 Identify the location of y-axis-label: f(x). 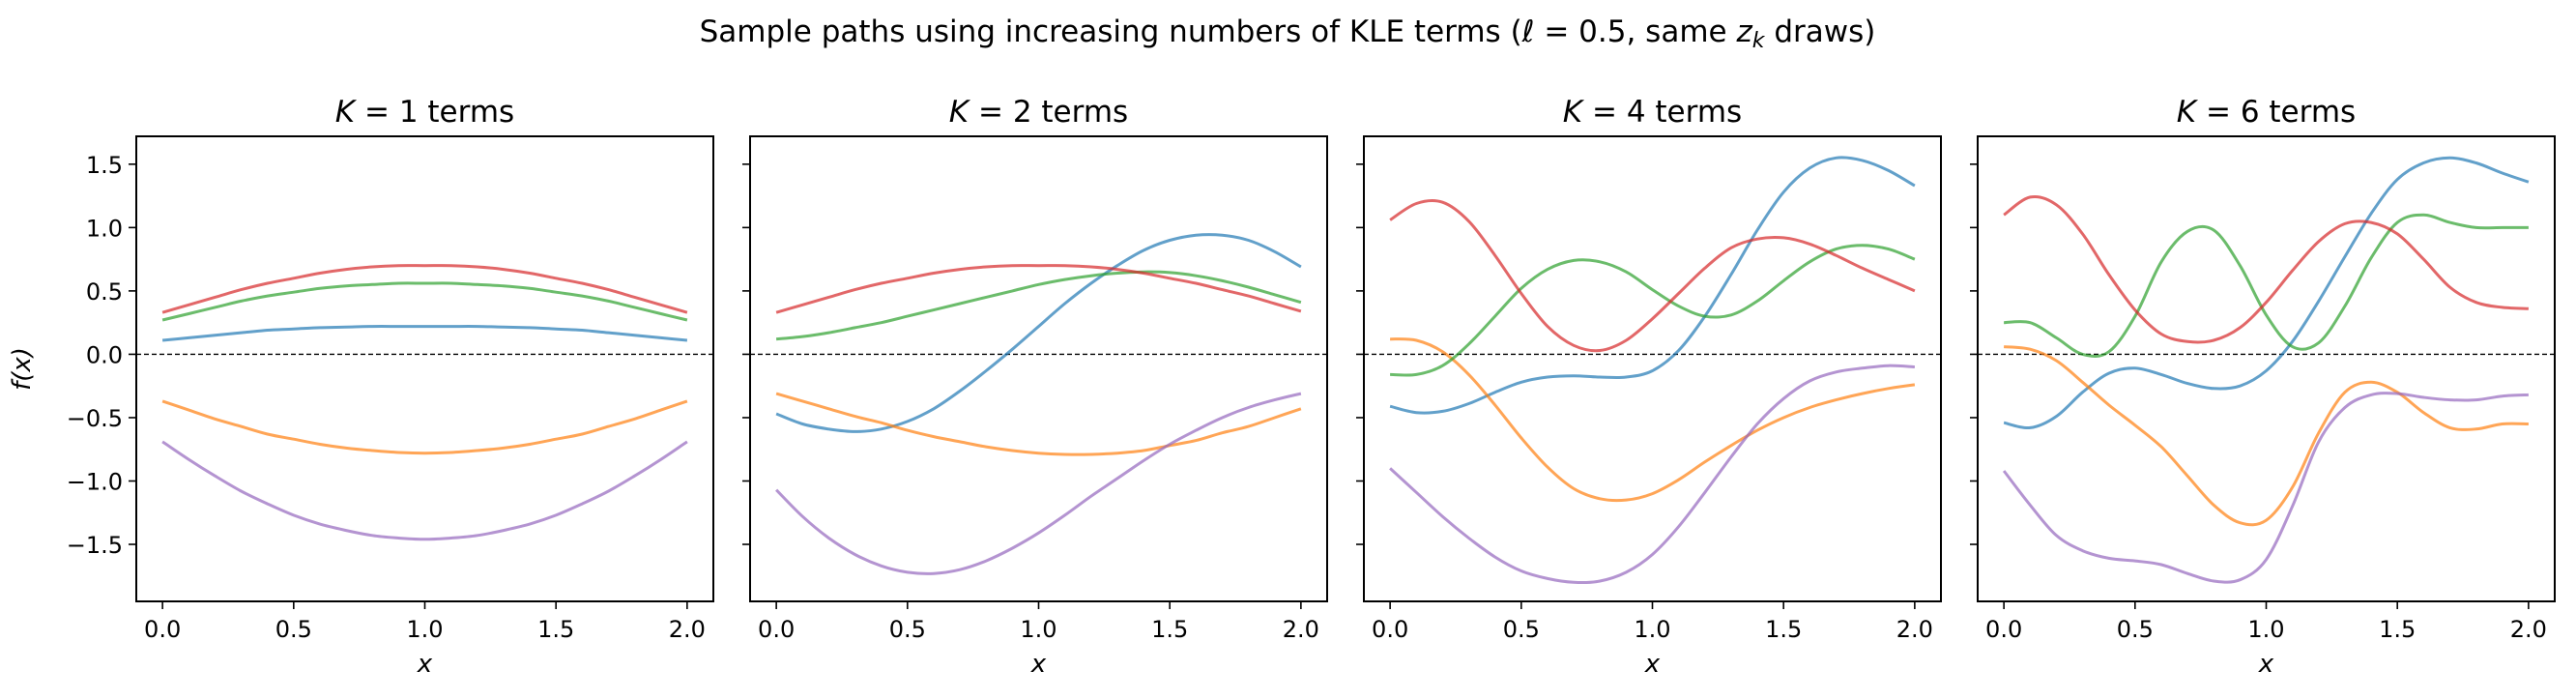
(22, 369).